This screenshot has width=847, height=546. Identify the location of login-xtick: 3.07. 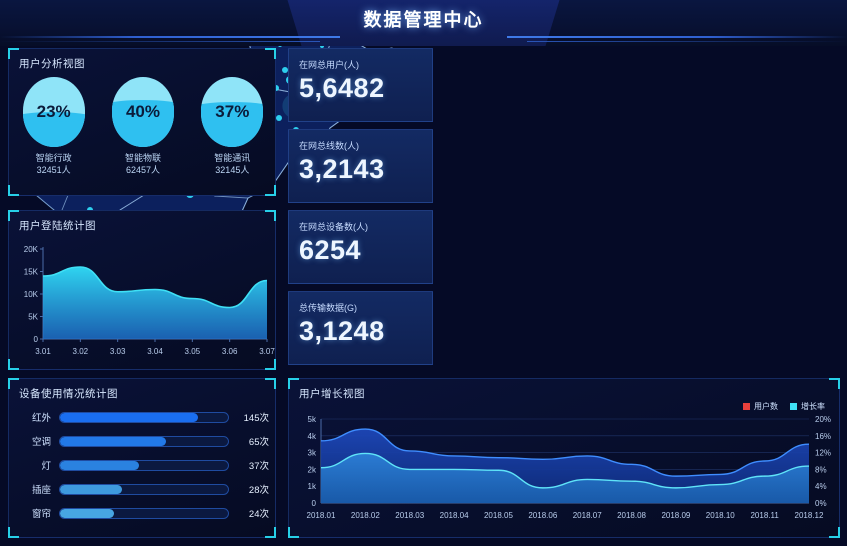
(267, 351).